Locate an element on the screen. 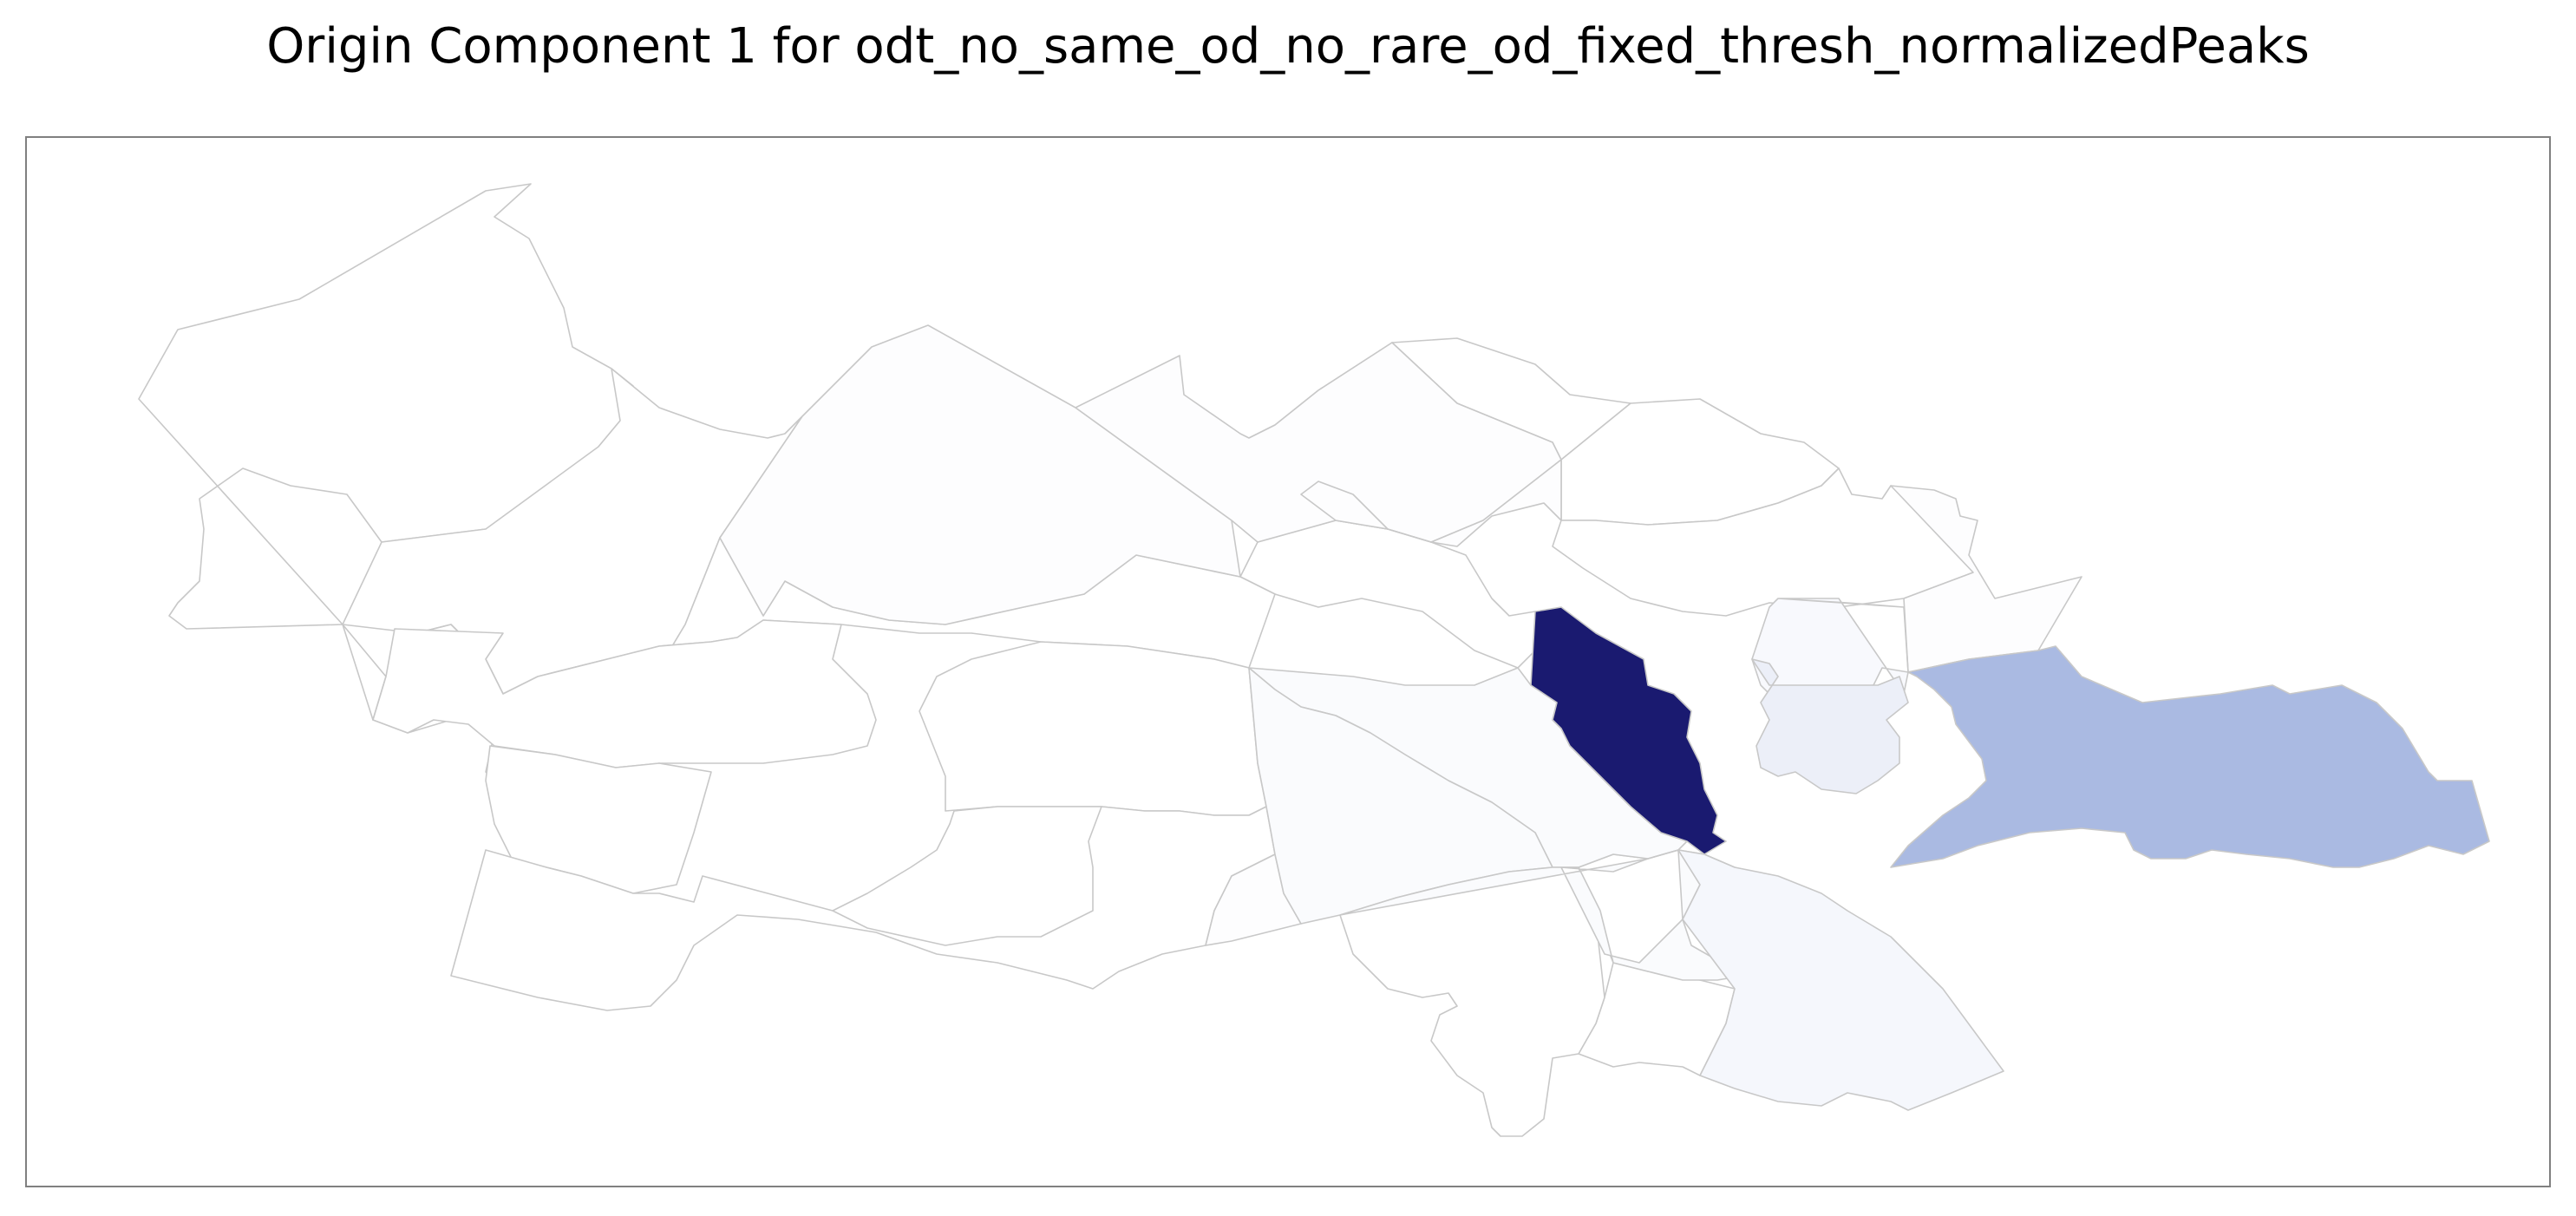  district-center-dark is located at coordinates (1628, 730).